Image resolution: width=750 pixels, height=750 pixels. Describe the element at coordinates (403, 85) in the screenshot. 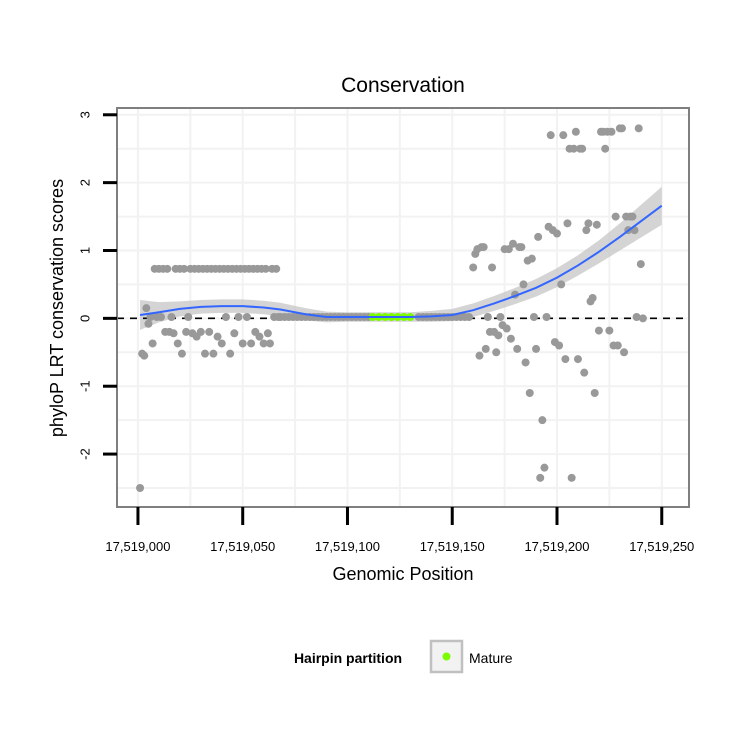

I see `chart-title: Conservation` at that location.